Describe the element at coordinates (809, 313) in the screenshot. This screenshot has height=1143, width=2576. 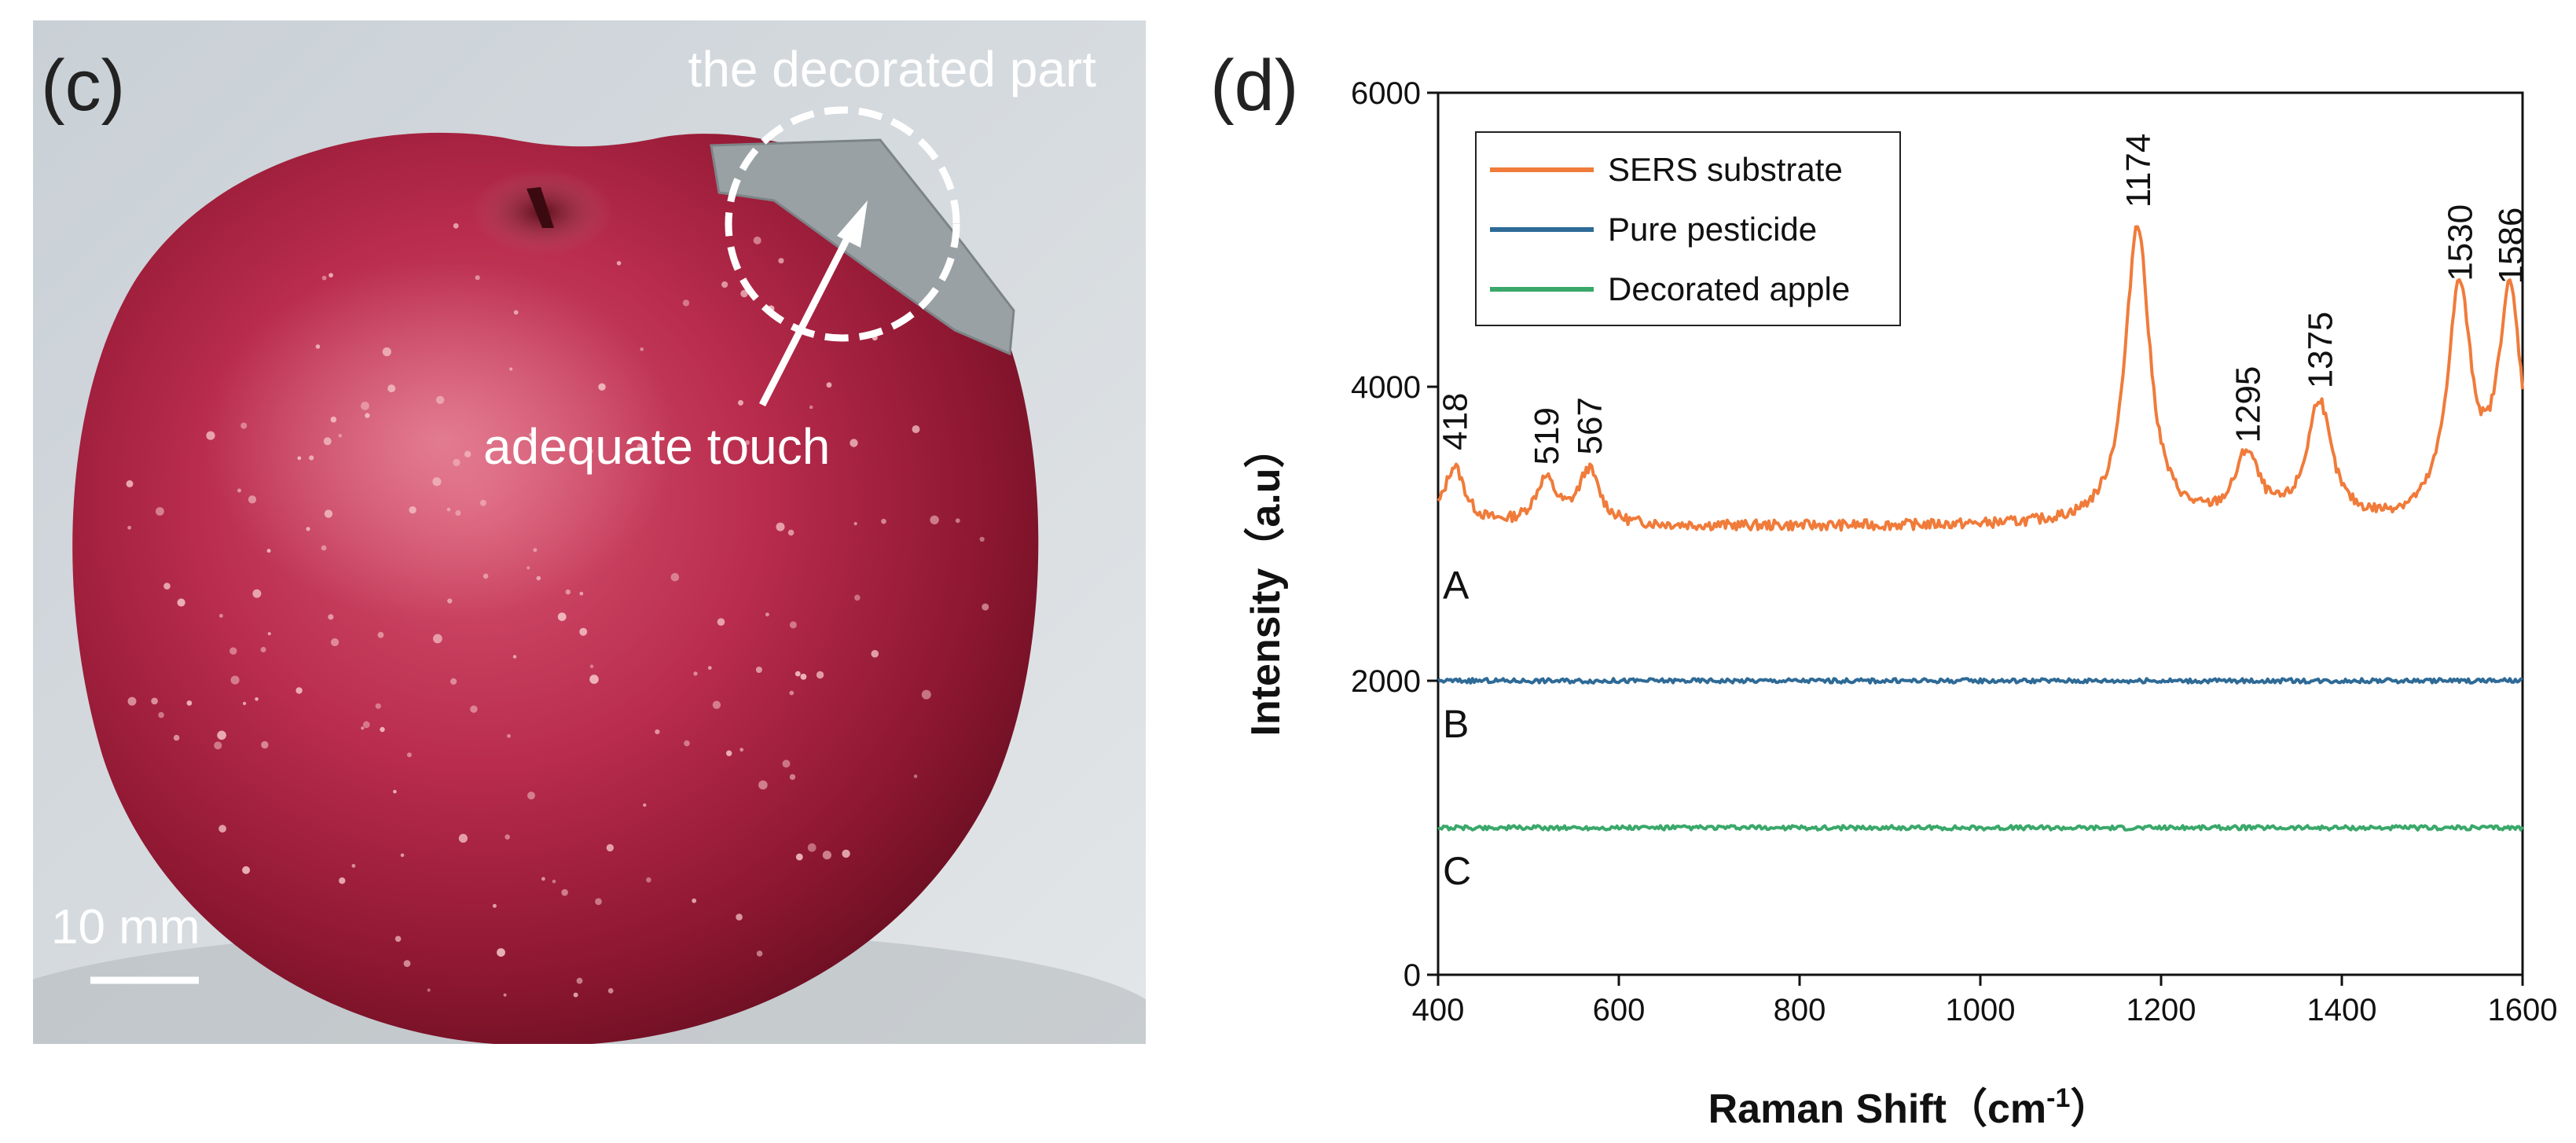
I see `adequate-touch-arrow-shaft` at that location.